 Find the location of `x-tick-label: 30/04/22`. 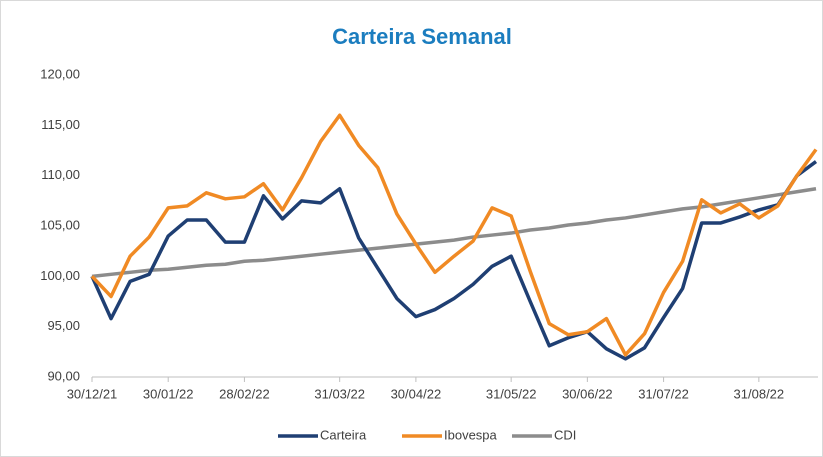

x-tick-label: 30/04/22 is located at coordinates (416, 393).